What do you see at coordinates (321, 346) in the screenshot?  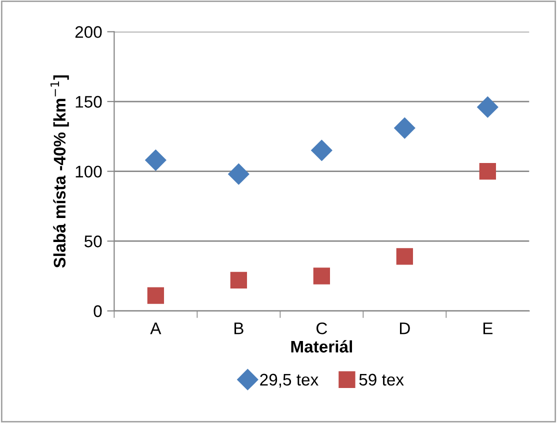 I see `x-axis-title: Materiál` at bounding box center [321, 346].